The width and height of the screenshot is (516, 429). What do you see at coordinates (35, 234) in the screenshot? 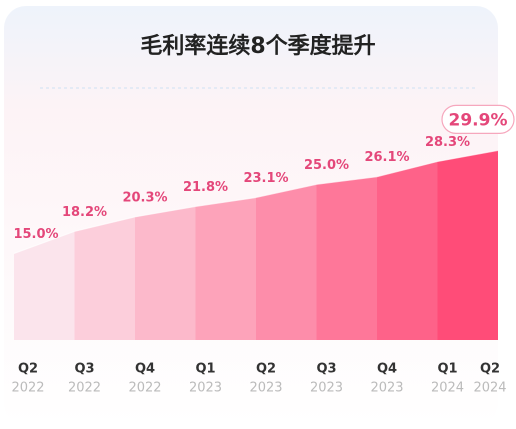
I see `data-label: 15.0%` at bounding box center [35, 234].